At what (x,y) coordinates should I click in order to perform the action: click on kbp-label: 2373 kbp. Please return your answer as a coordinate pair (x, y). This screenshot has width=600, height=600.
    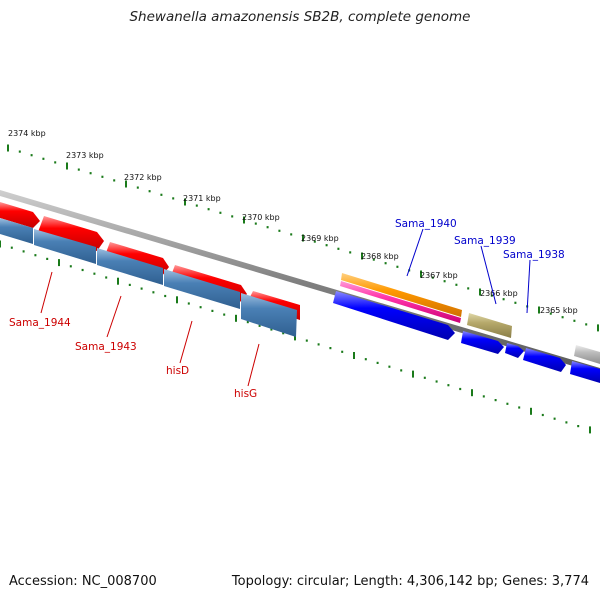
    Looking at the image, I should click on (85, 155).